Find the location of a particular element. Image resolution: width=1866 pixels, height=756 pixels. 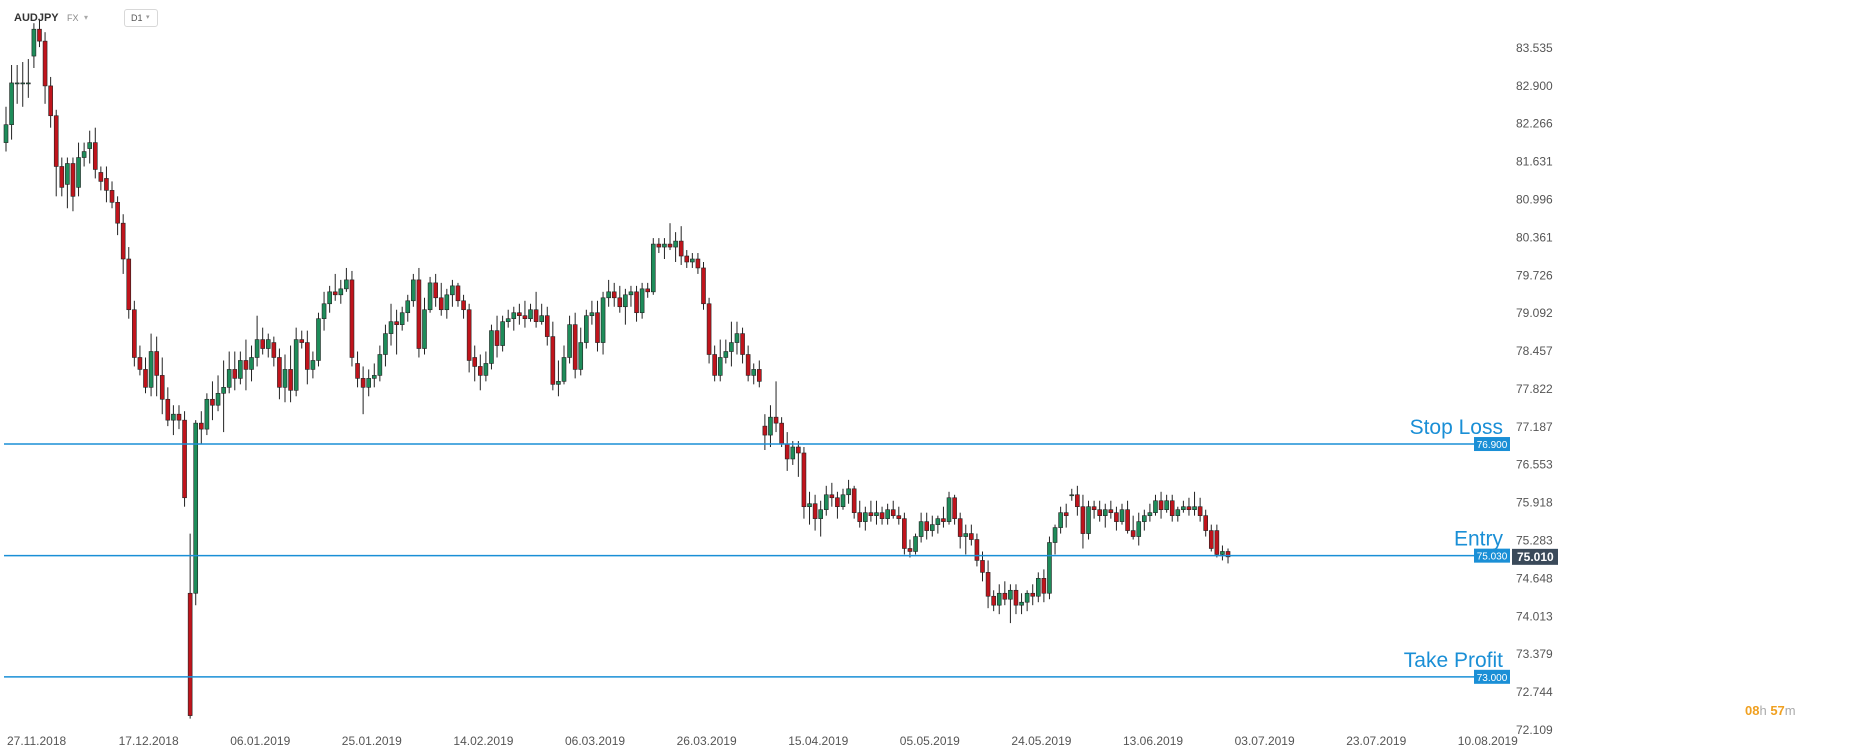

date-tick-label: 17.12.2018 is located at coordinates (149, 741).